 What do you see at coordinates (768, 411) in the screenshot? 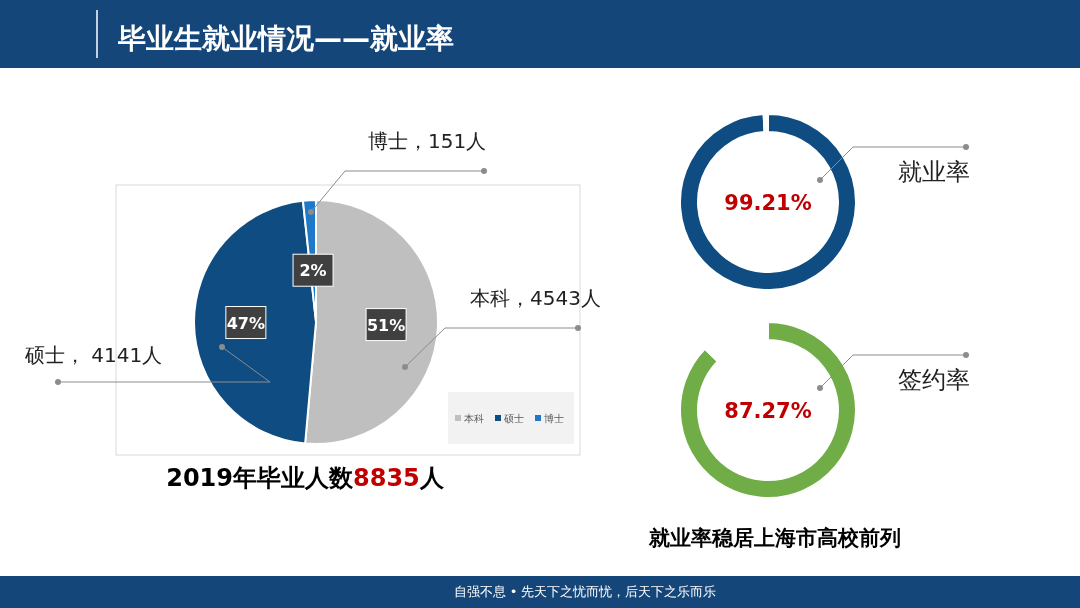
I see `data-label: 87.27%` at bounding box center [768, 411].